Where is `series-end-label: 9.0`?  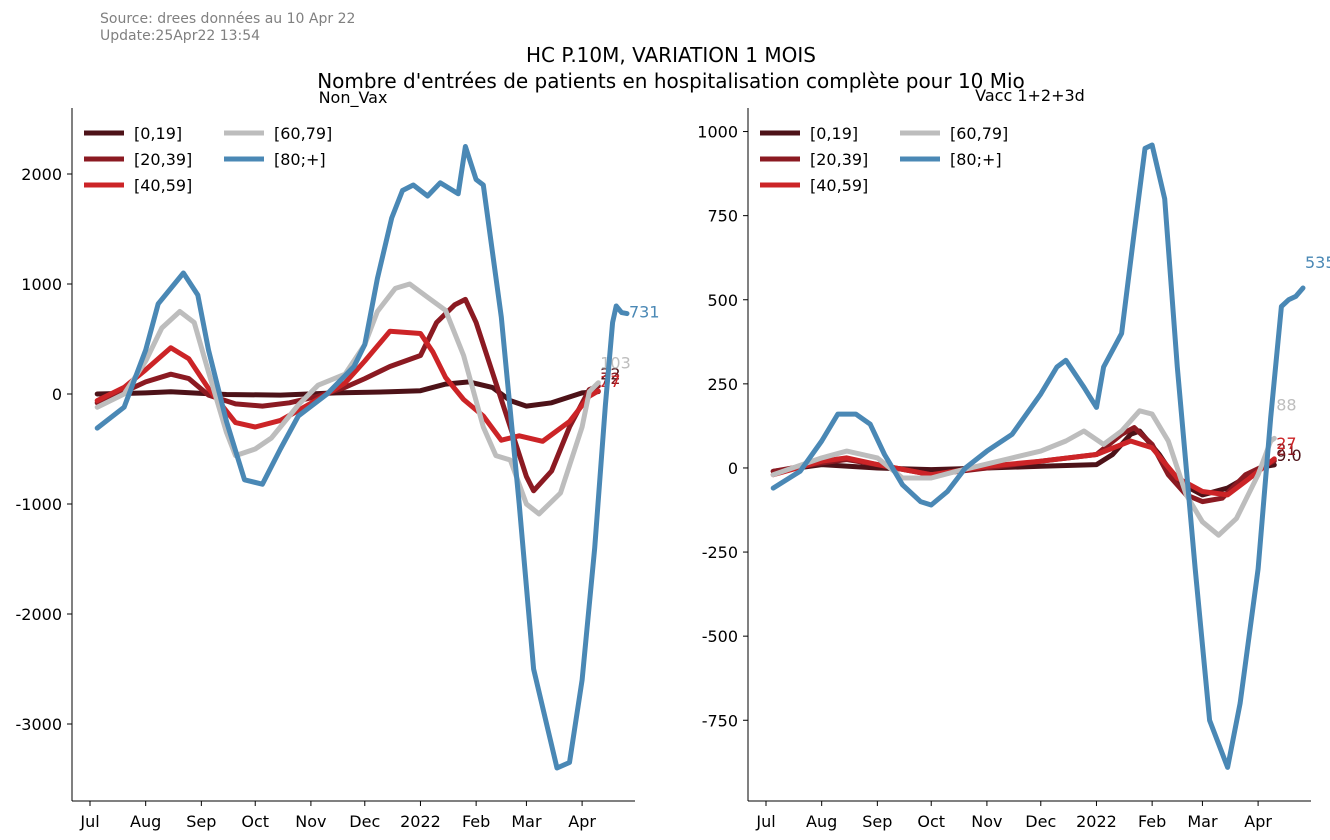 series-end-label: 9.0 is located at coordinates (1288, 455).